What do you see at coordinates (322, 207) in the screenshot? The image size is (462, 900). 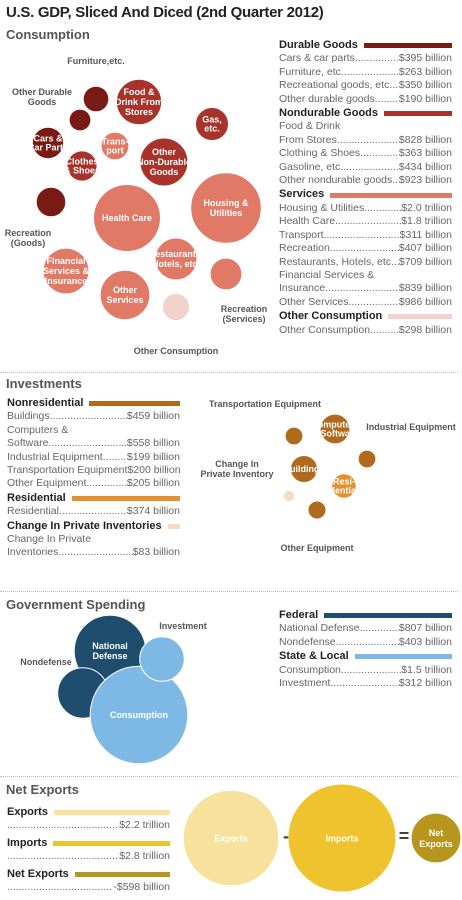 I see `legend-item-label: Housing & Utilities` at bounding box center [322, 207].